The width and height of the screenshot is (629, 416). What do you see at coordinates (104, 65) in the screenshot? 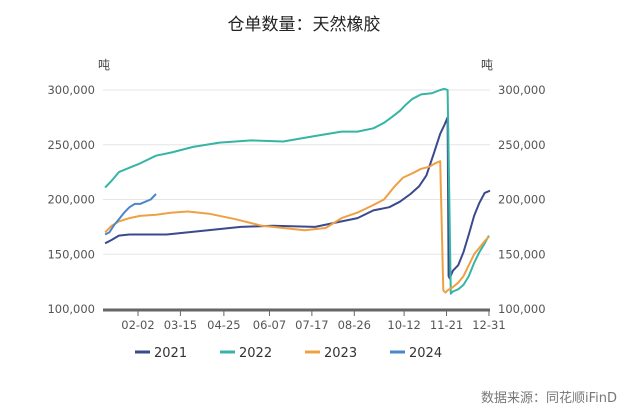
I see `y-unit-left: 吨` at bounding box center [104, 65].